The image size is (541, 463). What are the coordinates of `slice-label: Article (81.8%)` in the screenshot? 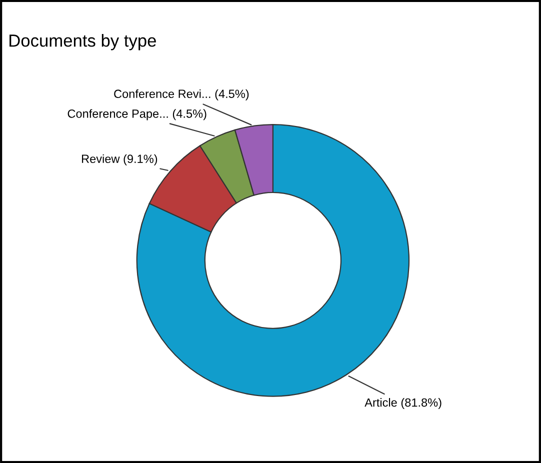 It's located at (403, 404).